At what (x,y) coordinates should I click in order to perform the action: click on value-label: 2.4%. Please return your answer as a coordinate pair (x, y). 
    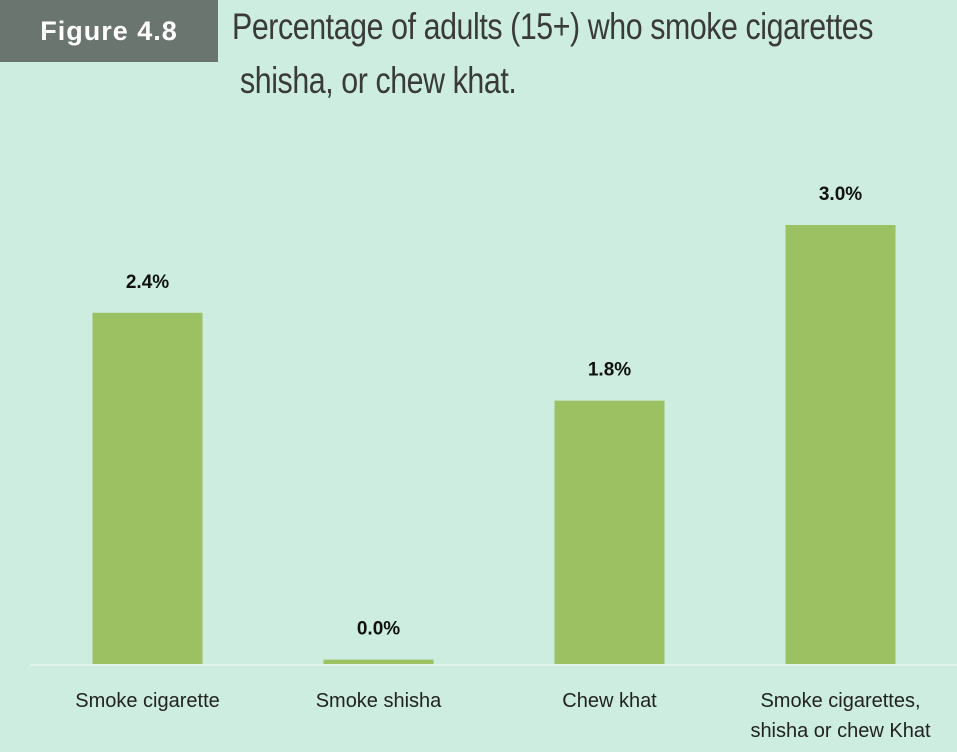
    Looking at the image, I should click on (147, 282).